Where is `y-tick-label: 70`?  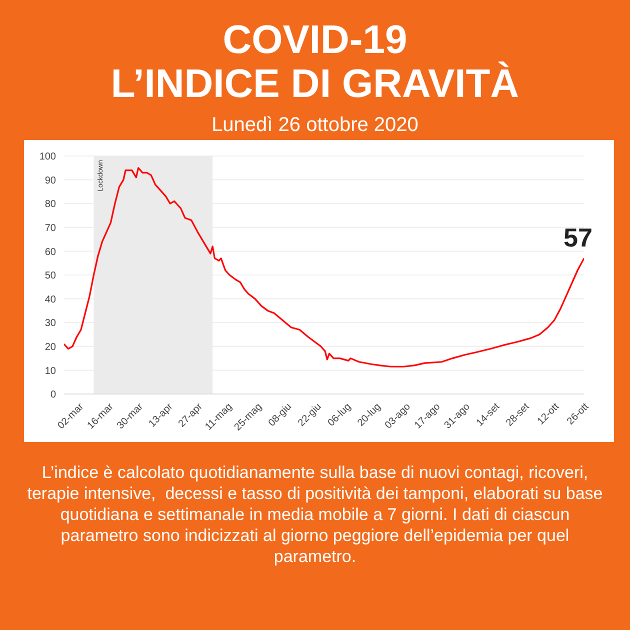
y-tick-label: 70 is located at coordinates (50, 228).